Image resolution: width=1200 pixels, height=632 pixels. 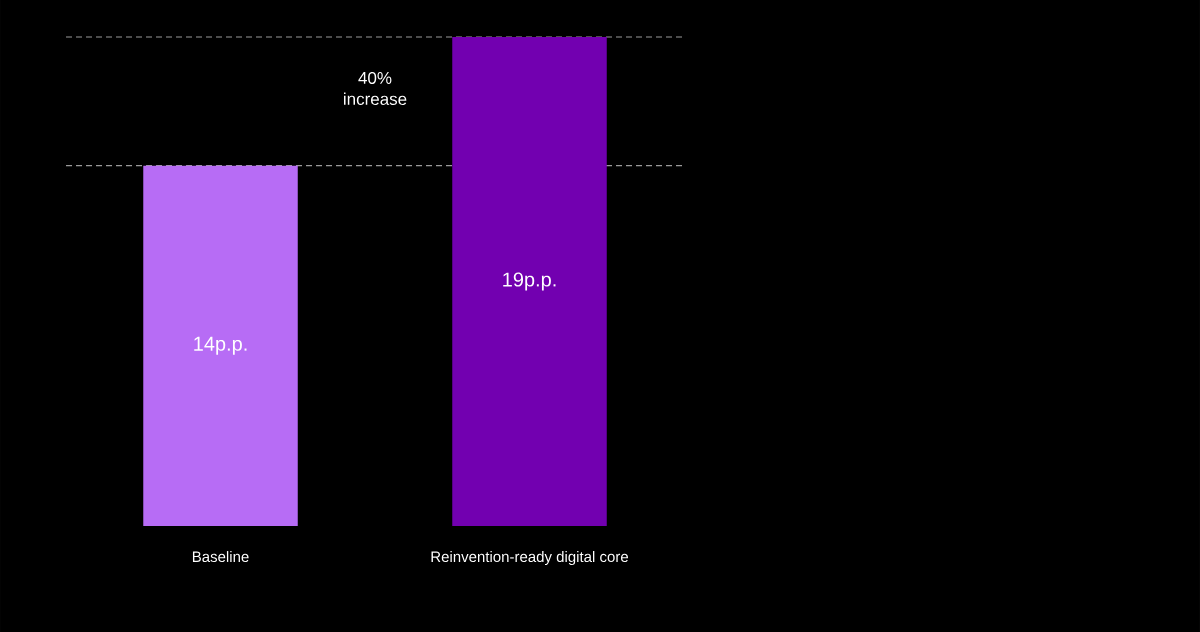 I want to click on x-tick-label: Baseline, so click(x=220, y=557).